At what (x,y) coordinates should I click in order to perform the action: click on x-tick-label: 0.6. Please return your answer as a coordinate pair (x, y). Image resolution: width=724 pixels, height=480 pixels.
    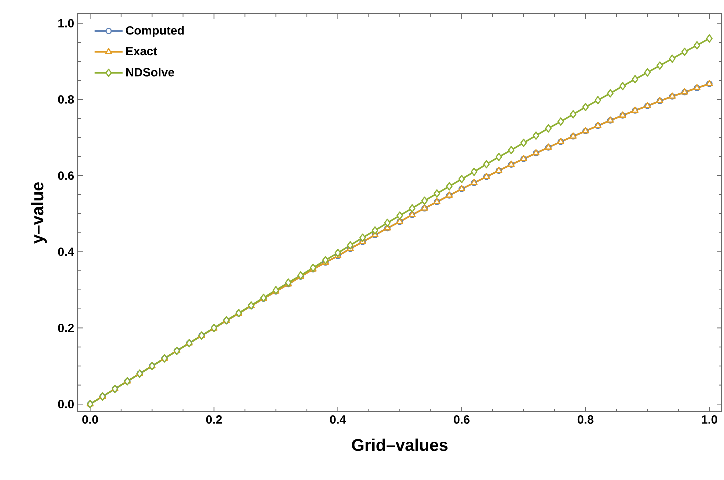
    Looking at the image, I should click on (462, 420).